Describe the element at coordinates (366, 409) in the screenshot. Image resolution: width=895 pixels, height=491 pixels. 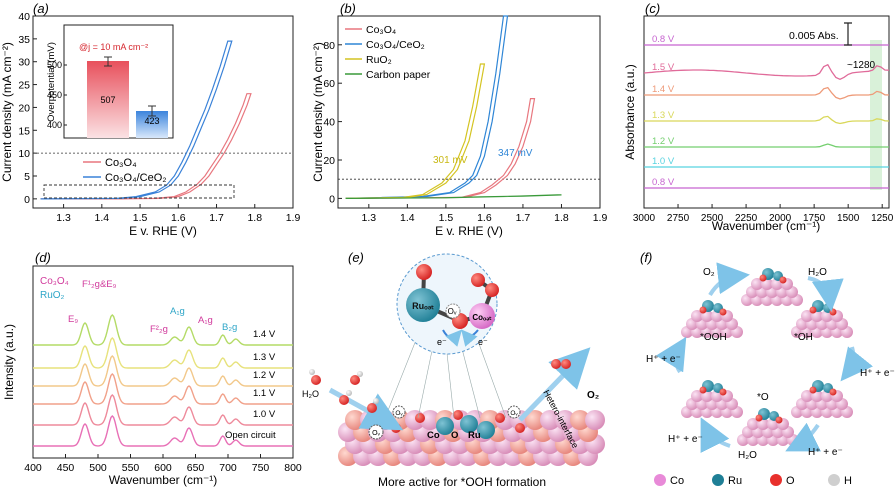
I see `arrow-in` at that location.